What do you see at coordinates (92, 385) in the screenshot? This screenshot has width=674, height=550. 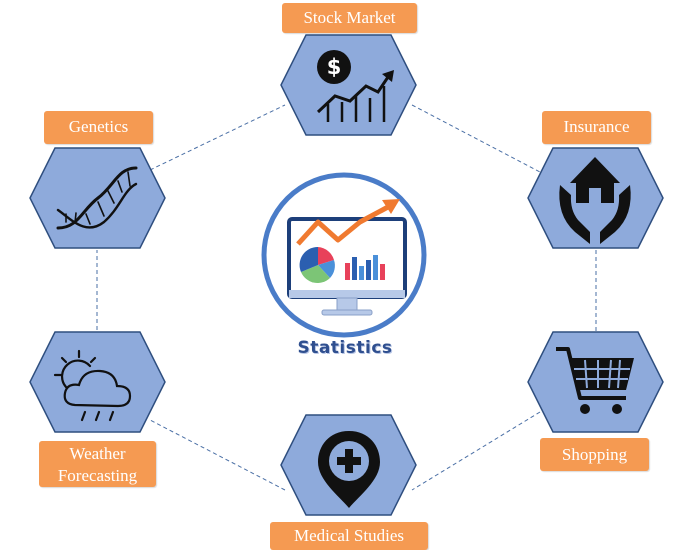 I see `weather-cloud-sun-icon` at bounding box center [92, 385].